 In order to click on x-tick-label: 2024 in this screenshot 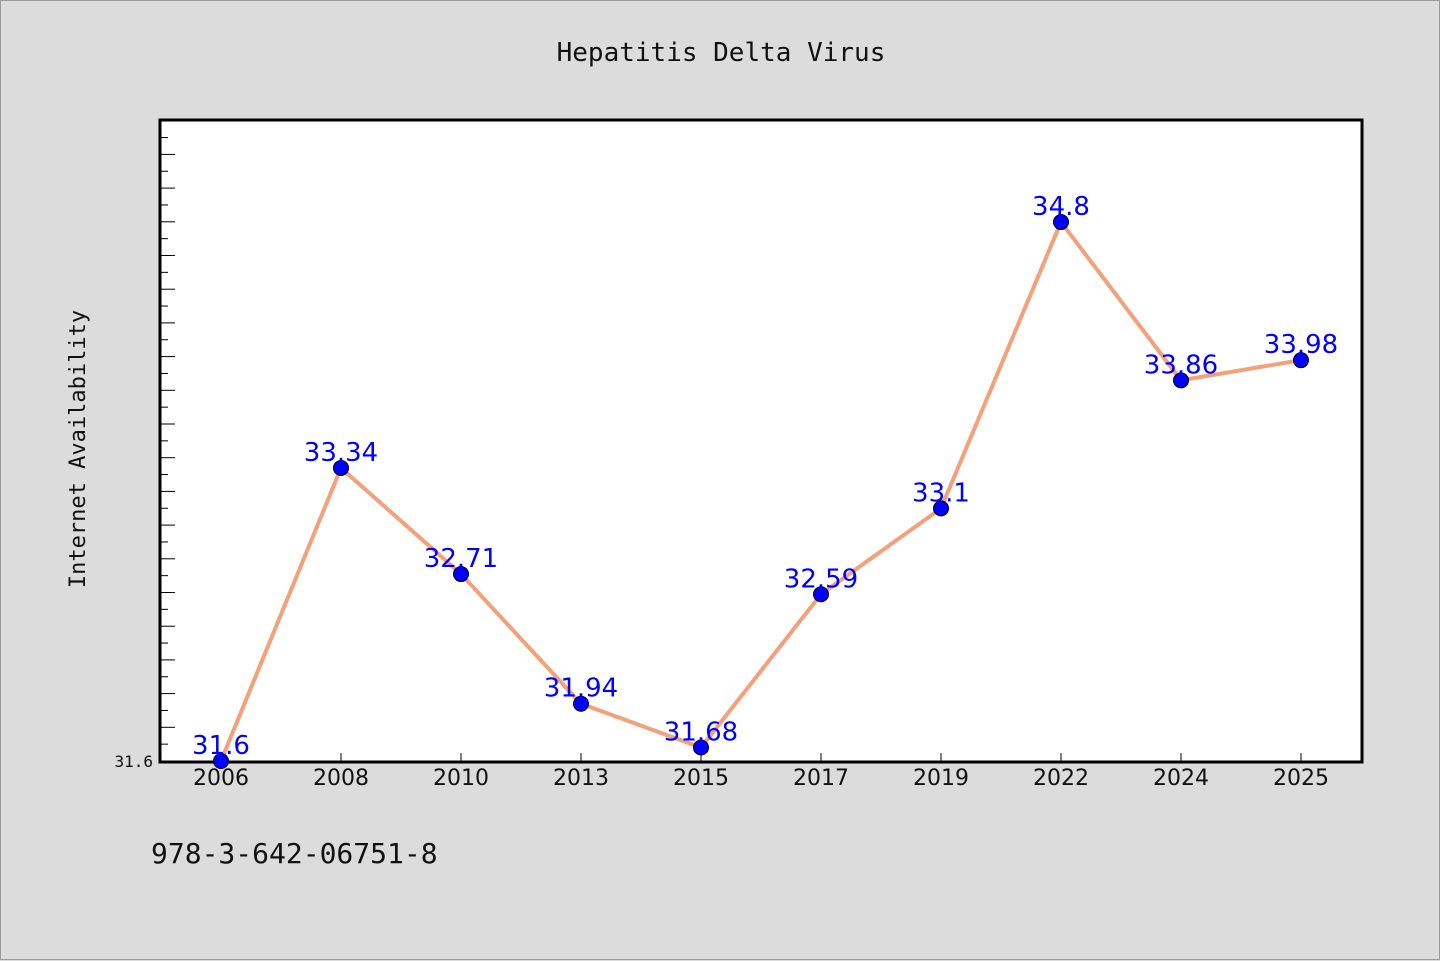, I will do `click(1181, 778)`.